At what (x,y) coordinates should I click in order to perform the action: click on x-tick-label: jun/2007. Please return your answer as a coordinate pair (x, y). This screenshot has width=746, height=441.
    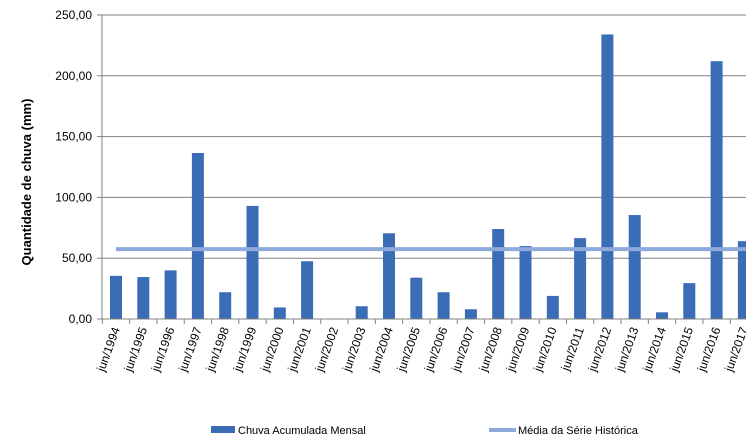
    Looking at the image, I should click on (462, 349).